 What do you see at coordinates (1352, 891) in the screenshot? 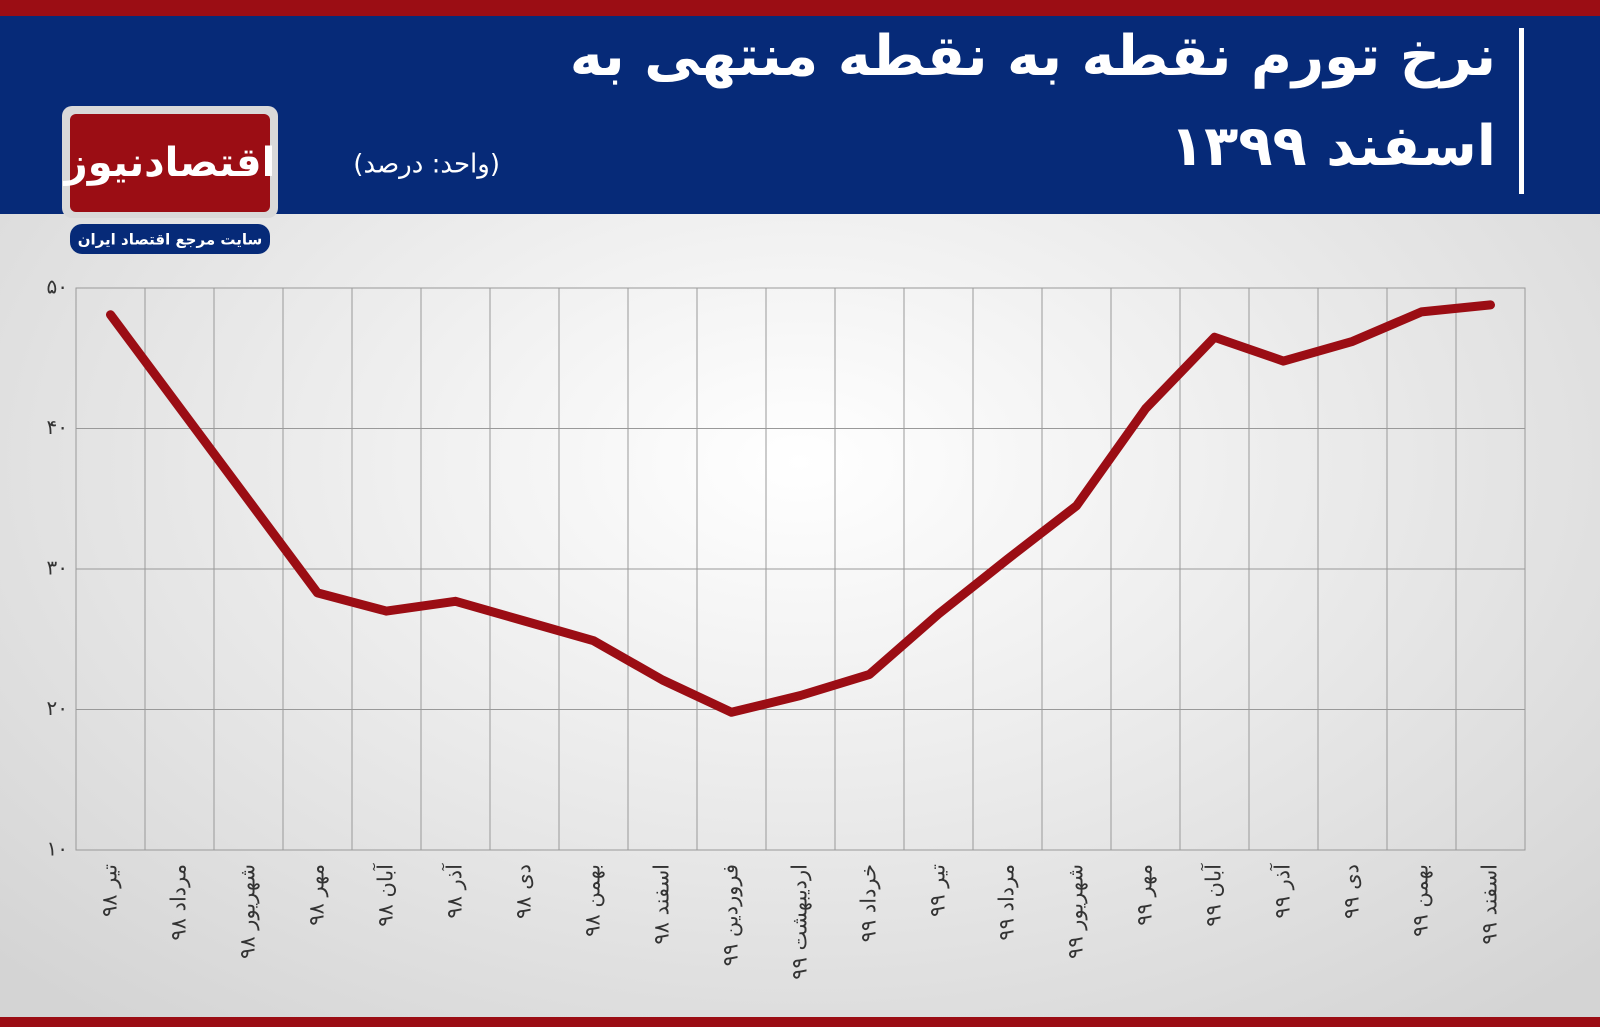
I see `x-tick-label: دی ۹۹` at bounding box center [1352, 891].